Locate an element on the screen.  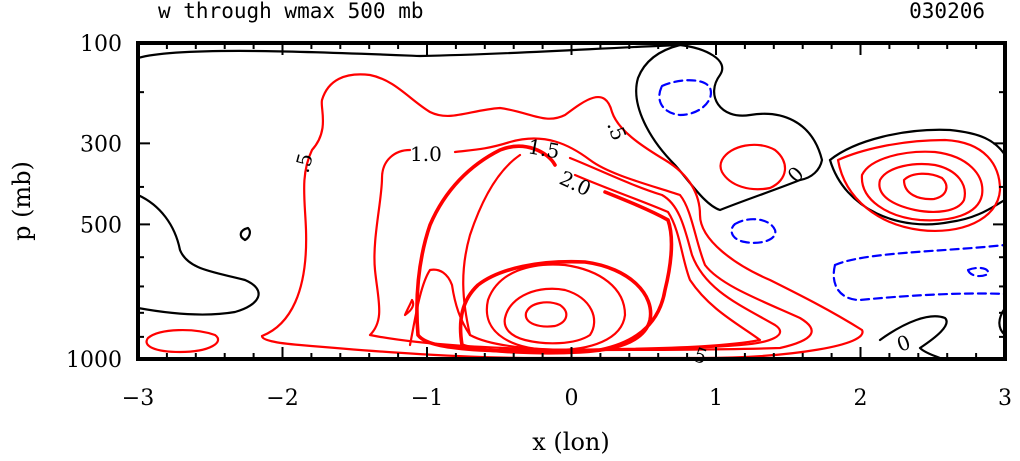
y-tick-label: 100 is located at coordinates (101, 44).